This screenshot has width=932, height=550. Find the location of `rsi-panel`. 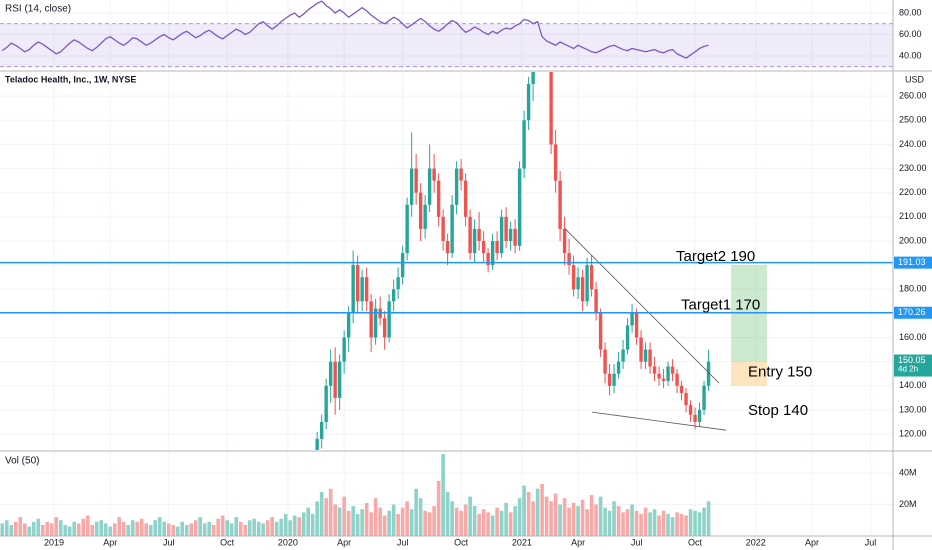

rsi-panel is located at coordinates (446, 34).